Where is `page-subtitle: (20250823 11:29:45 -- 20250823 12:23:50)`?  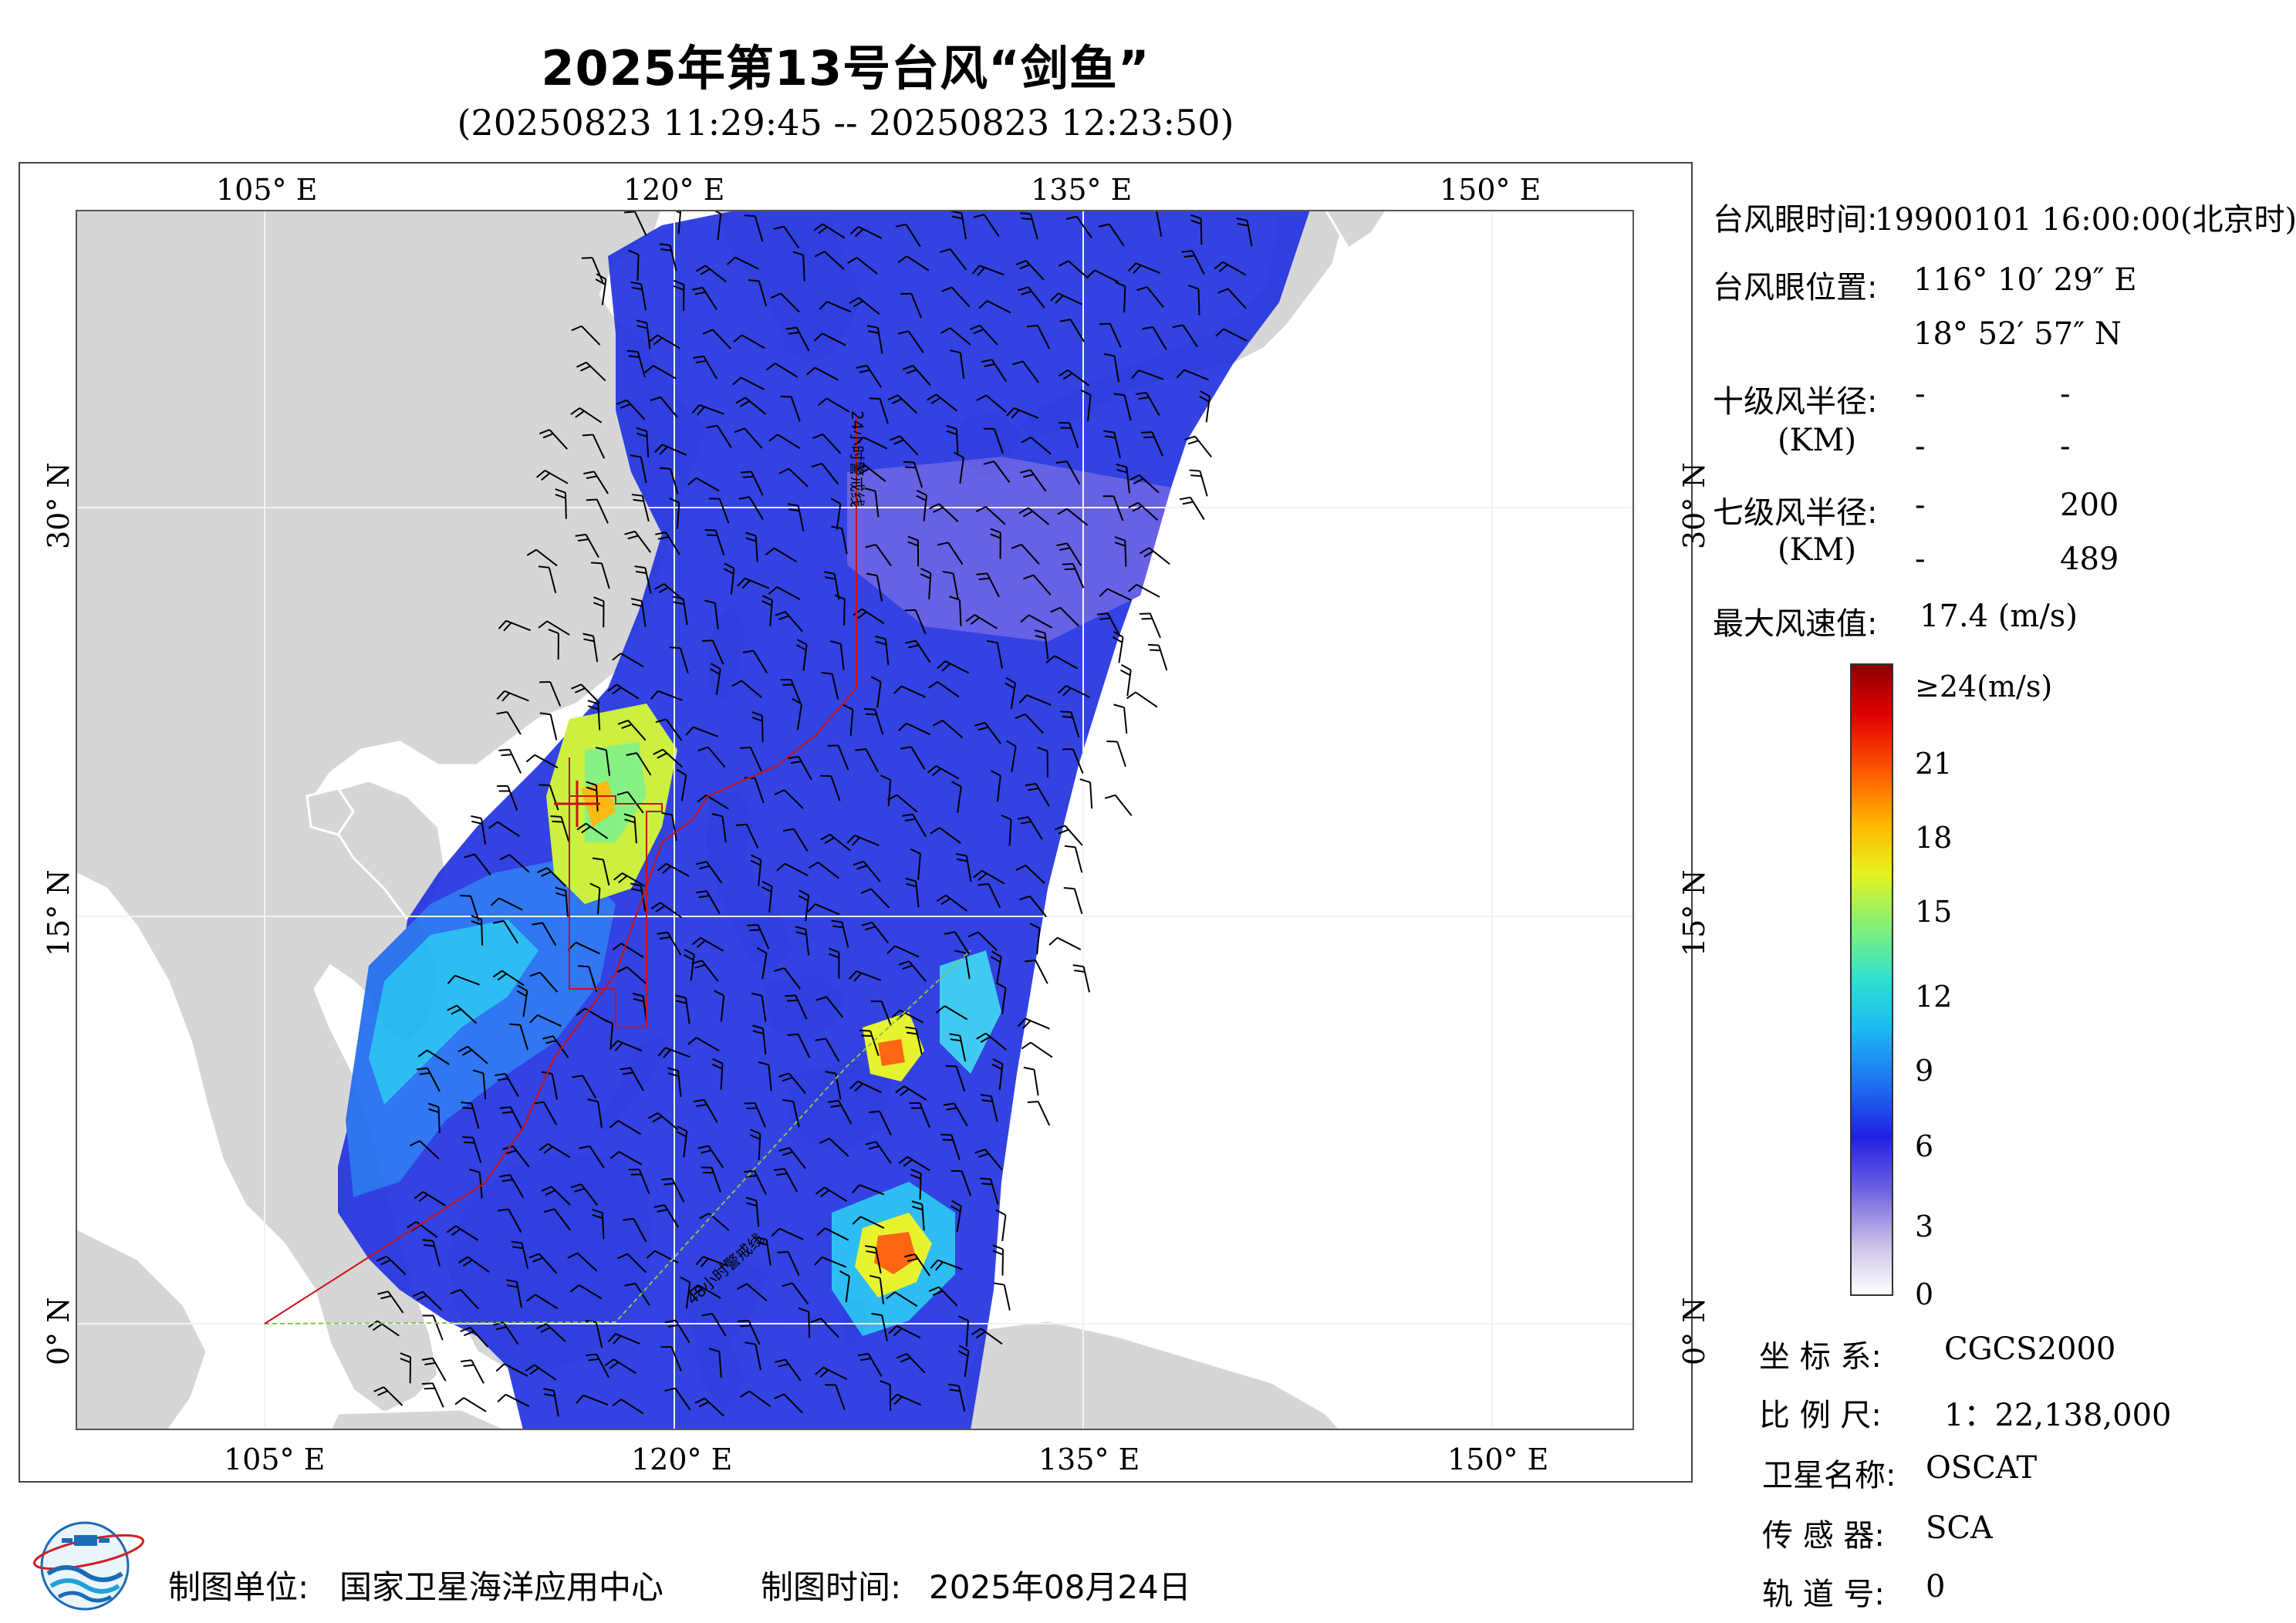
page-subtitle: (20250823 11:29:45 -- 20250823 12:23:50) is located at coordinates (846, 122).